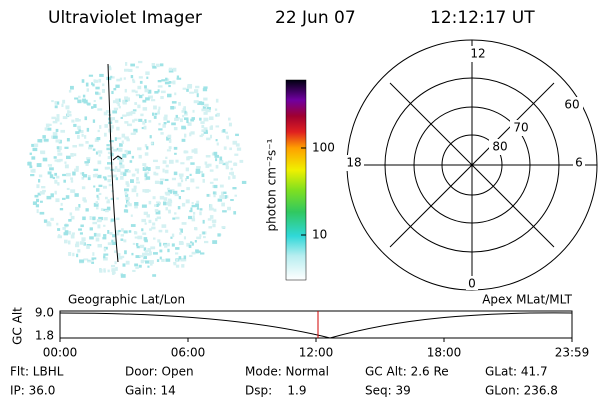 The height and width of the screenshot is (400, 600). What do you see at coordinates (44, 313) in the screenshot?
I see `y-tick-label: 9.0` at bounding box center [44, 313].